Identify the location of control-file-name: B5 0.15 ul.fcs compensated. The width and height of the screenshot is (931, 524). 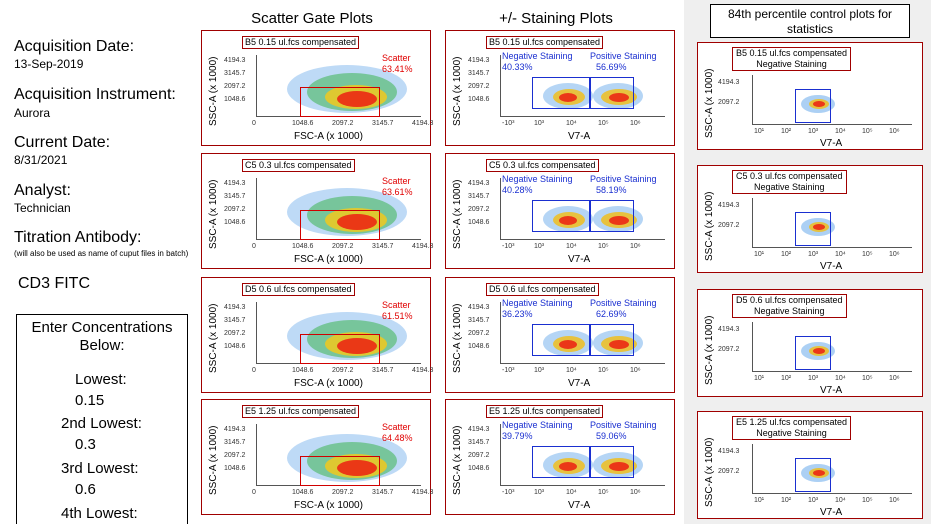
(792, 53).